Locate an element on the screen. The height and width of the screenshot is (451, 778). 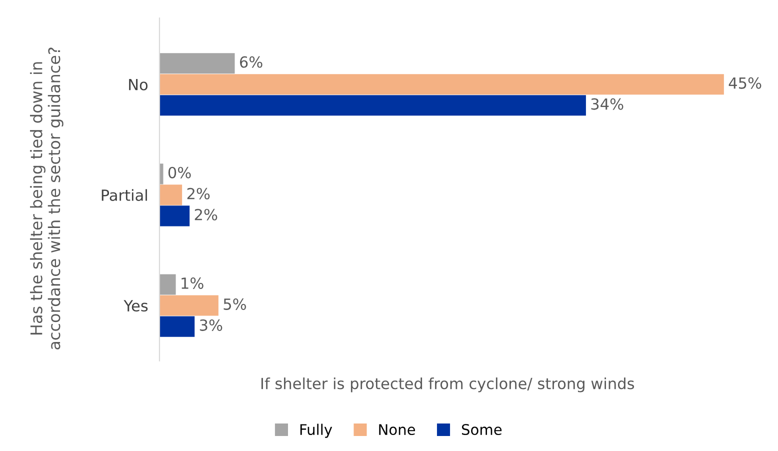
data-label: 1% is located at coordinates (193, 283).